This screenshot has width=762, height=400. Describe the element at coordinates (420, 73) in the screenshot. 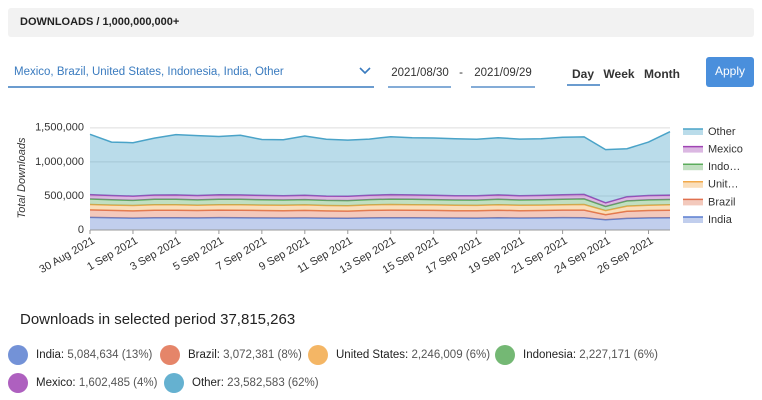

I see `start-date: 2021/08/30` at that location.